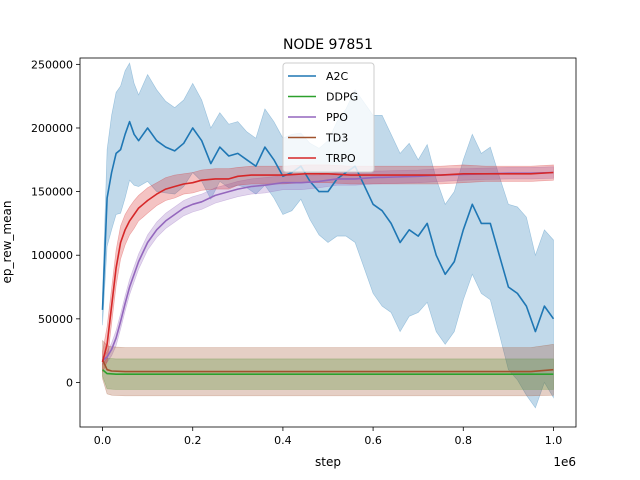 The image size is (640, 480). Describe the element at coordinates (564, 462) in the screenshot. I see `x-axis-offset-label: 1e6` at that location.